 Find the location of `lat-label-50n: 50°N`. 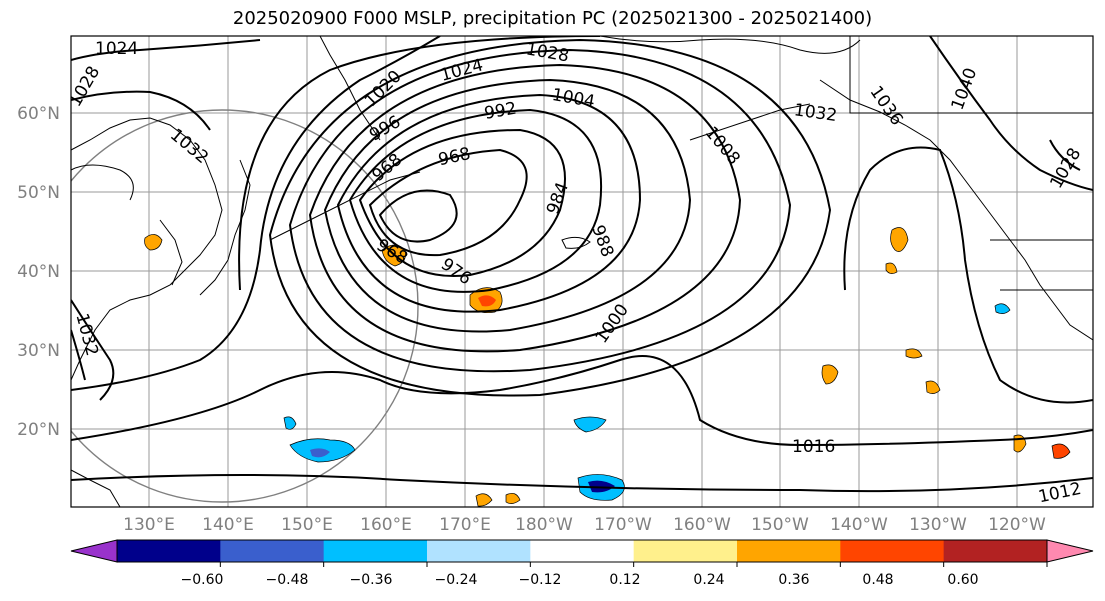

lat-label-50n: 50°N is located at coordinates (38, 193).